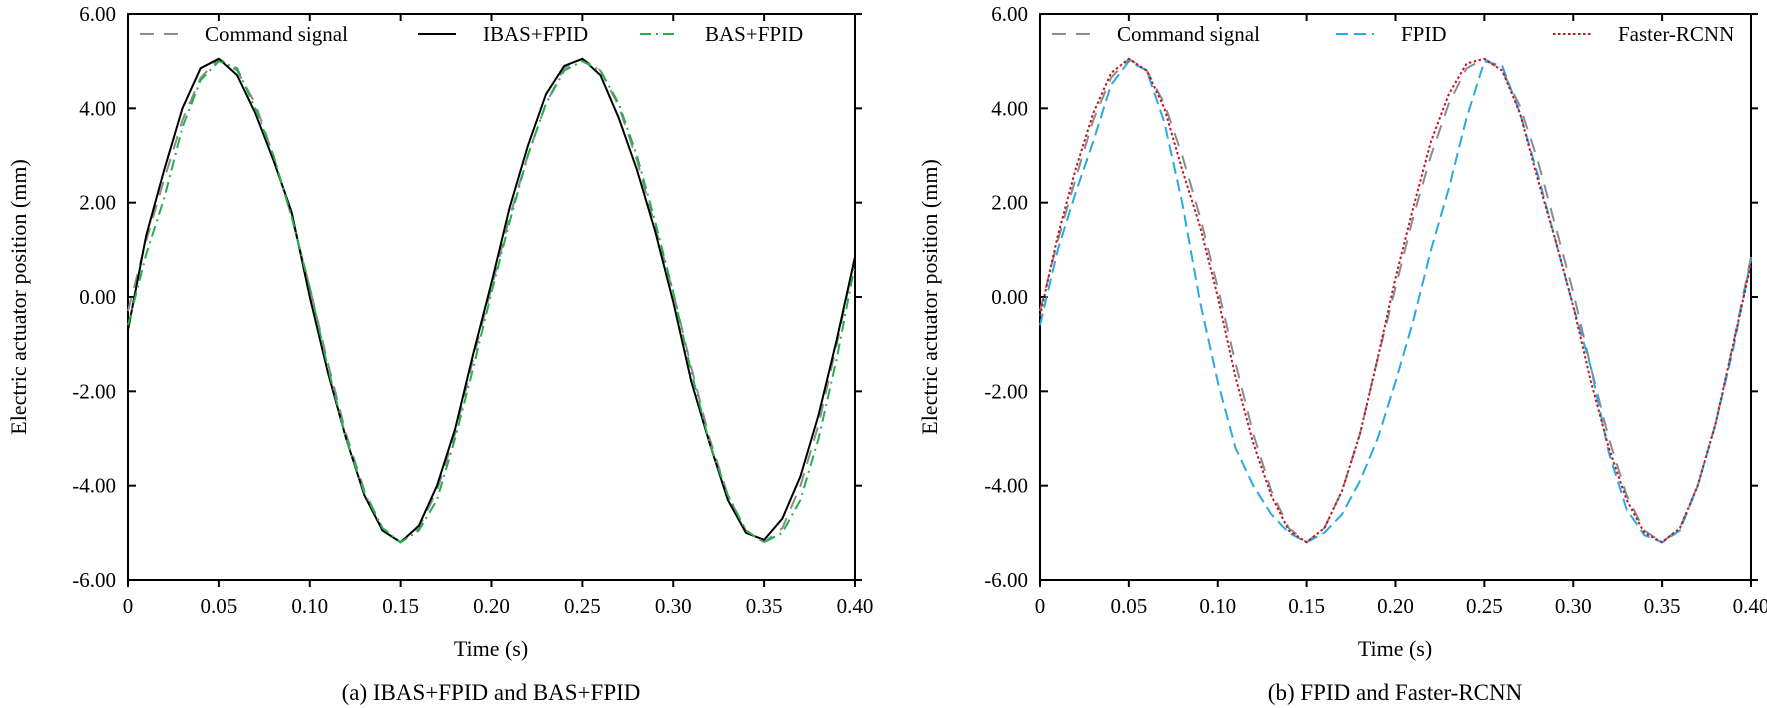 Image resolution: width=1767 pixels, height=708 pixels. Describe the element at coordinates (1484, 606) in the screenshot. I see `chart-b-xtick-label: 0.25` at that location.